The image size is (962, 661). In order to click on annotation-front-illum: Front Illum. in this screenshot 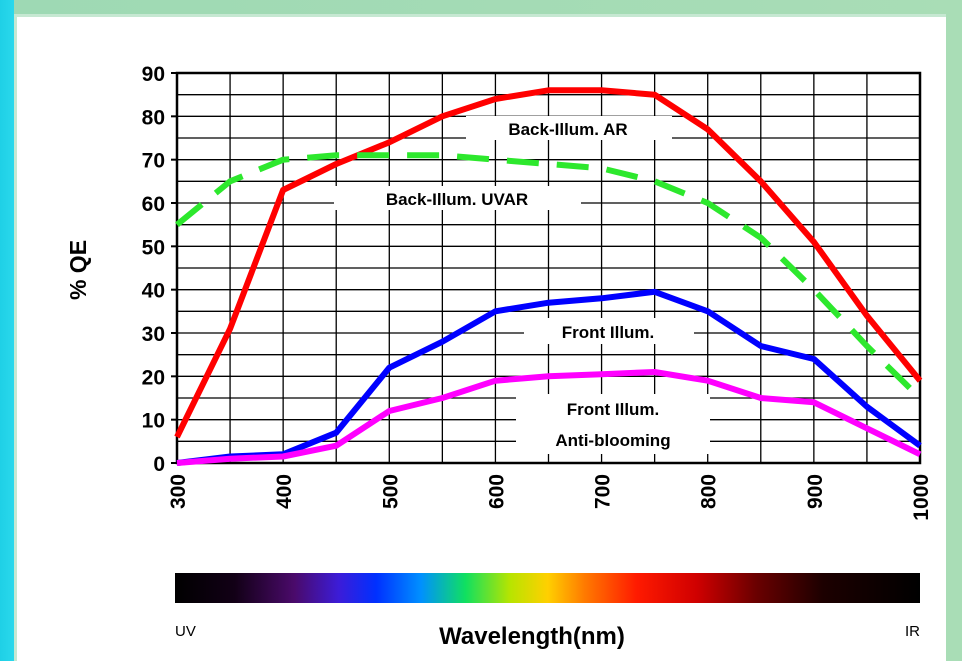, I will do `click(608, 332)`.